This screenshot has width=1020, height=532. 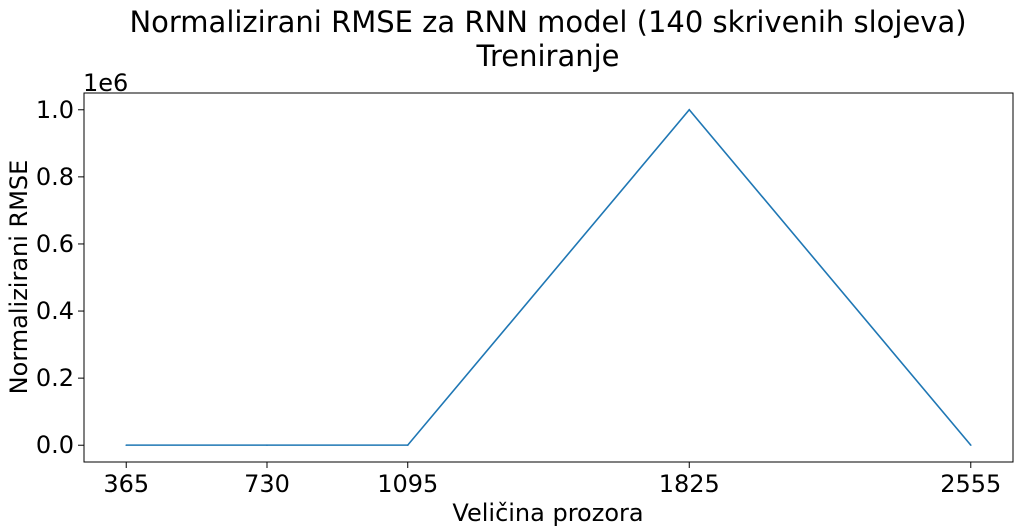 I want to click on y-axis-ticks: 0.0 0.2 0.4 0.6 0.8 1.0, so click(x=60, y=277).